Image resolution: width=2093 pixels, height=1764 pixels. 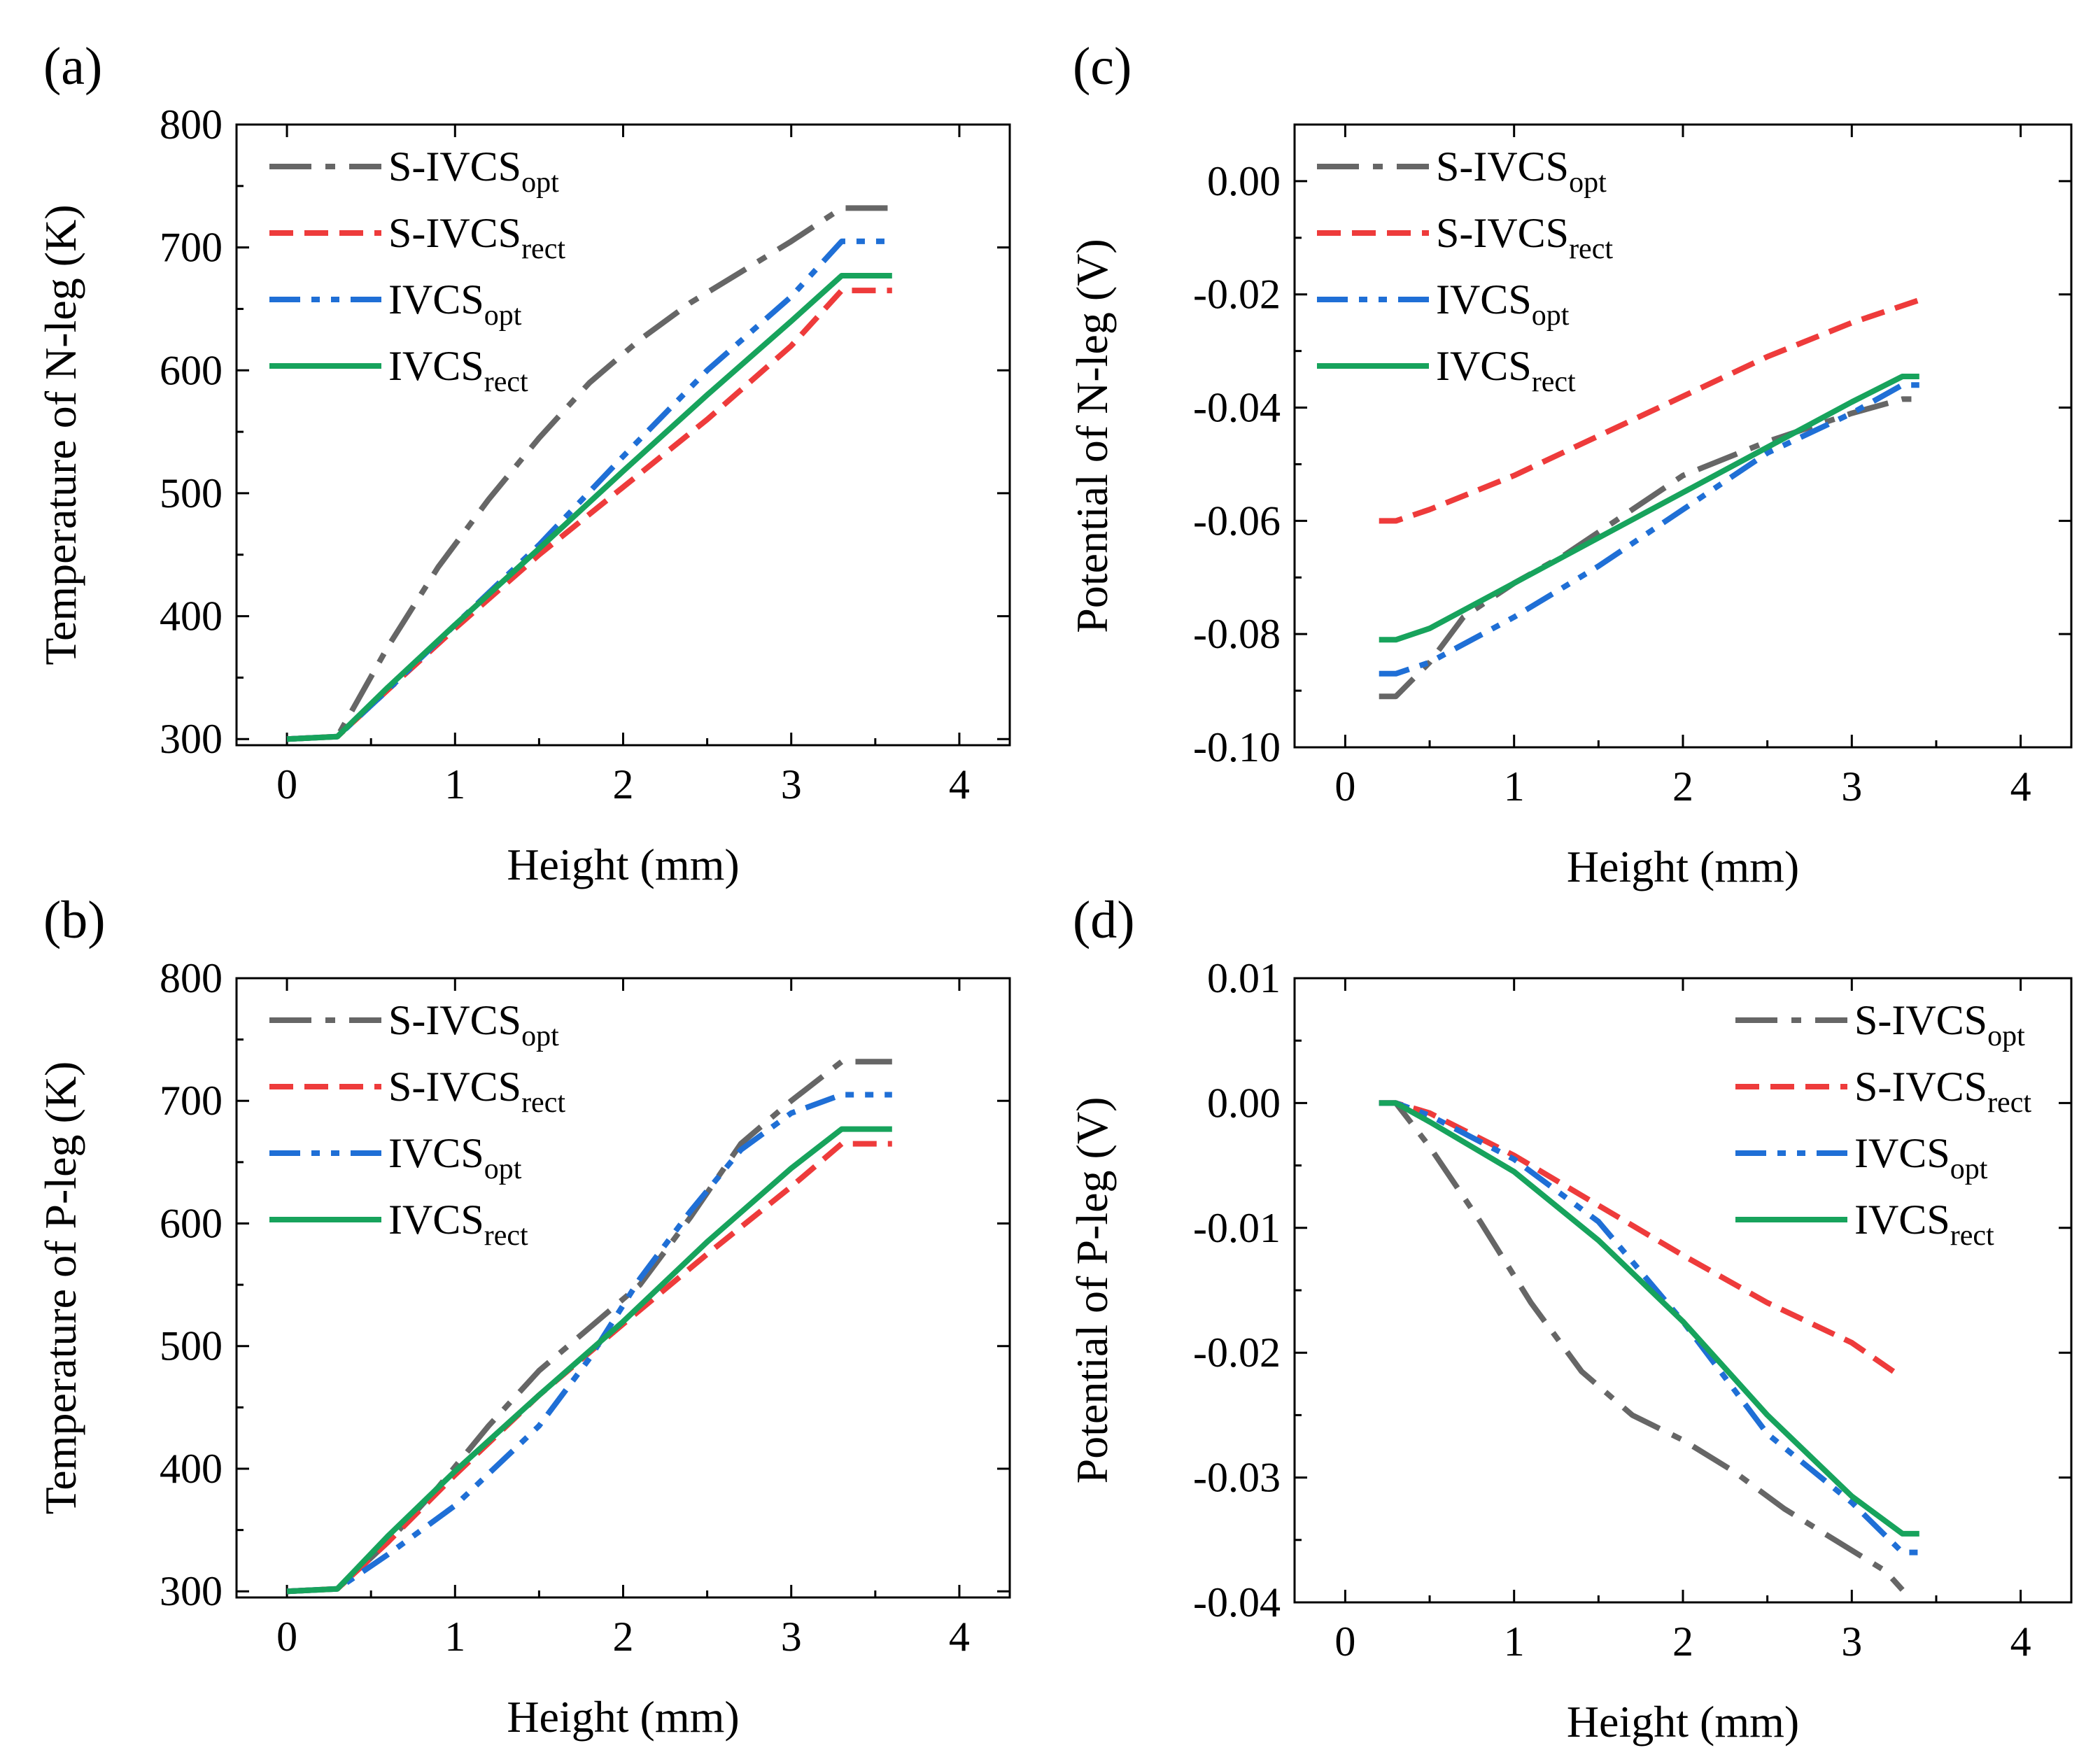 I want to click on y-tick-label: -0.08, so click(x=1237, y=634).